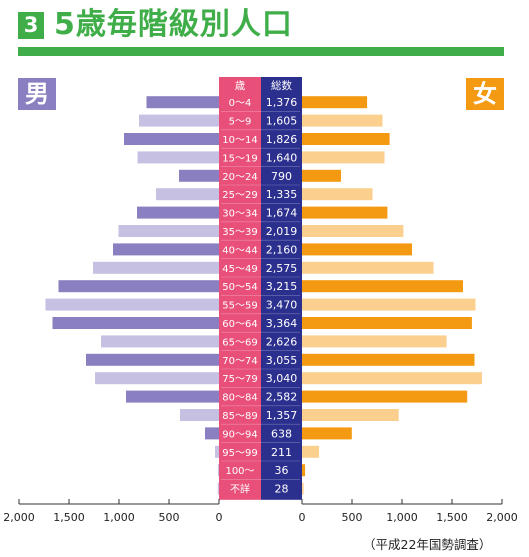 This screenshot has height=557, width=529. What do you see at coordinates (282, 249) in the screenshot?
I see `total-value-label: 2,160` at bounding box center [282, 249].